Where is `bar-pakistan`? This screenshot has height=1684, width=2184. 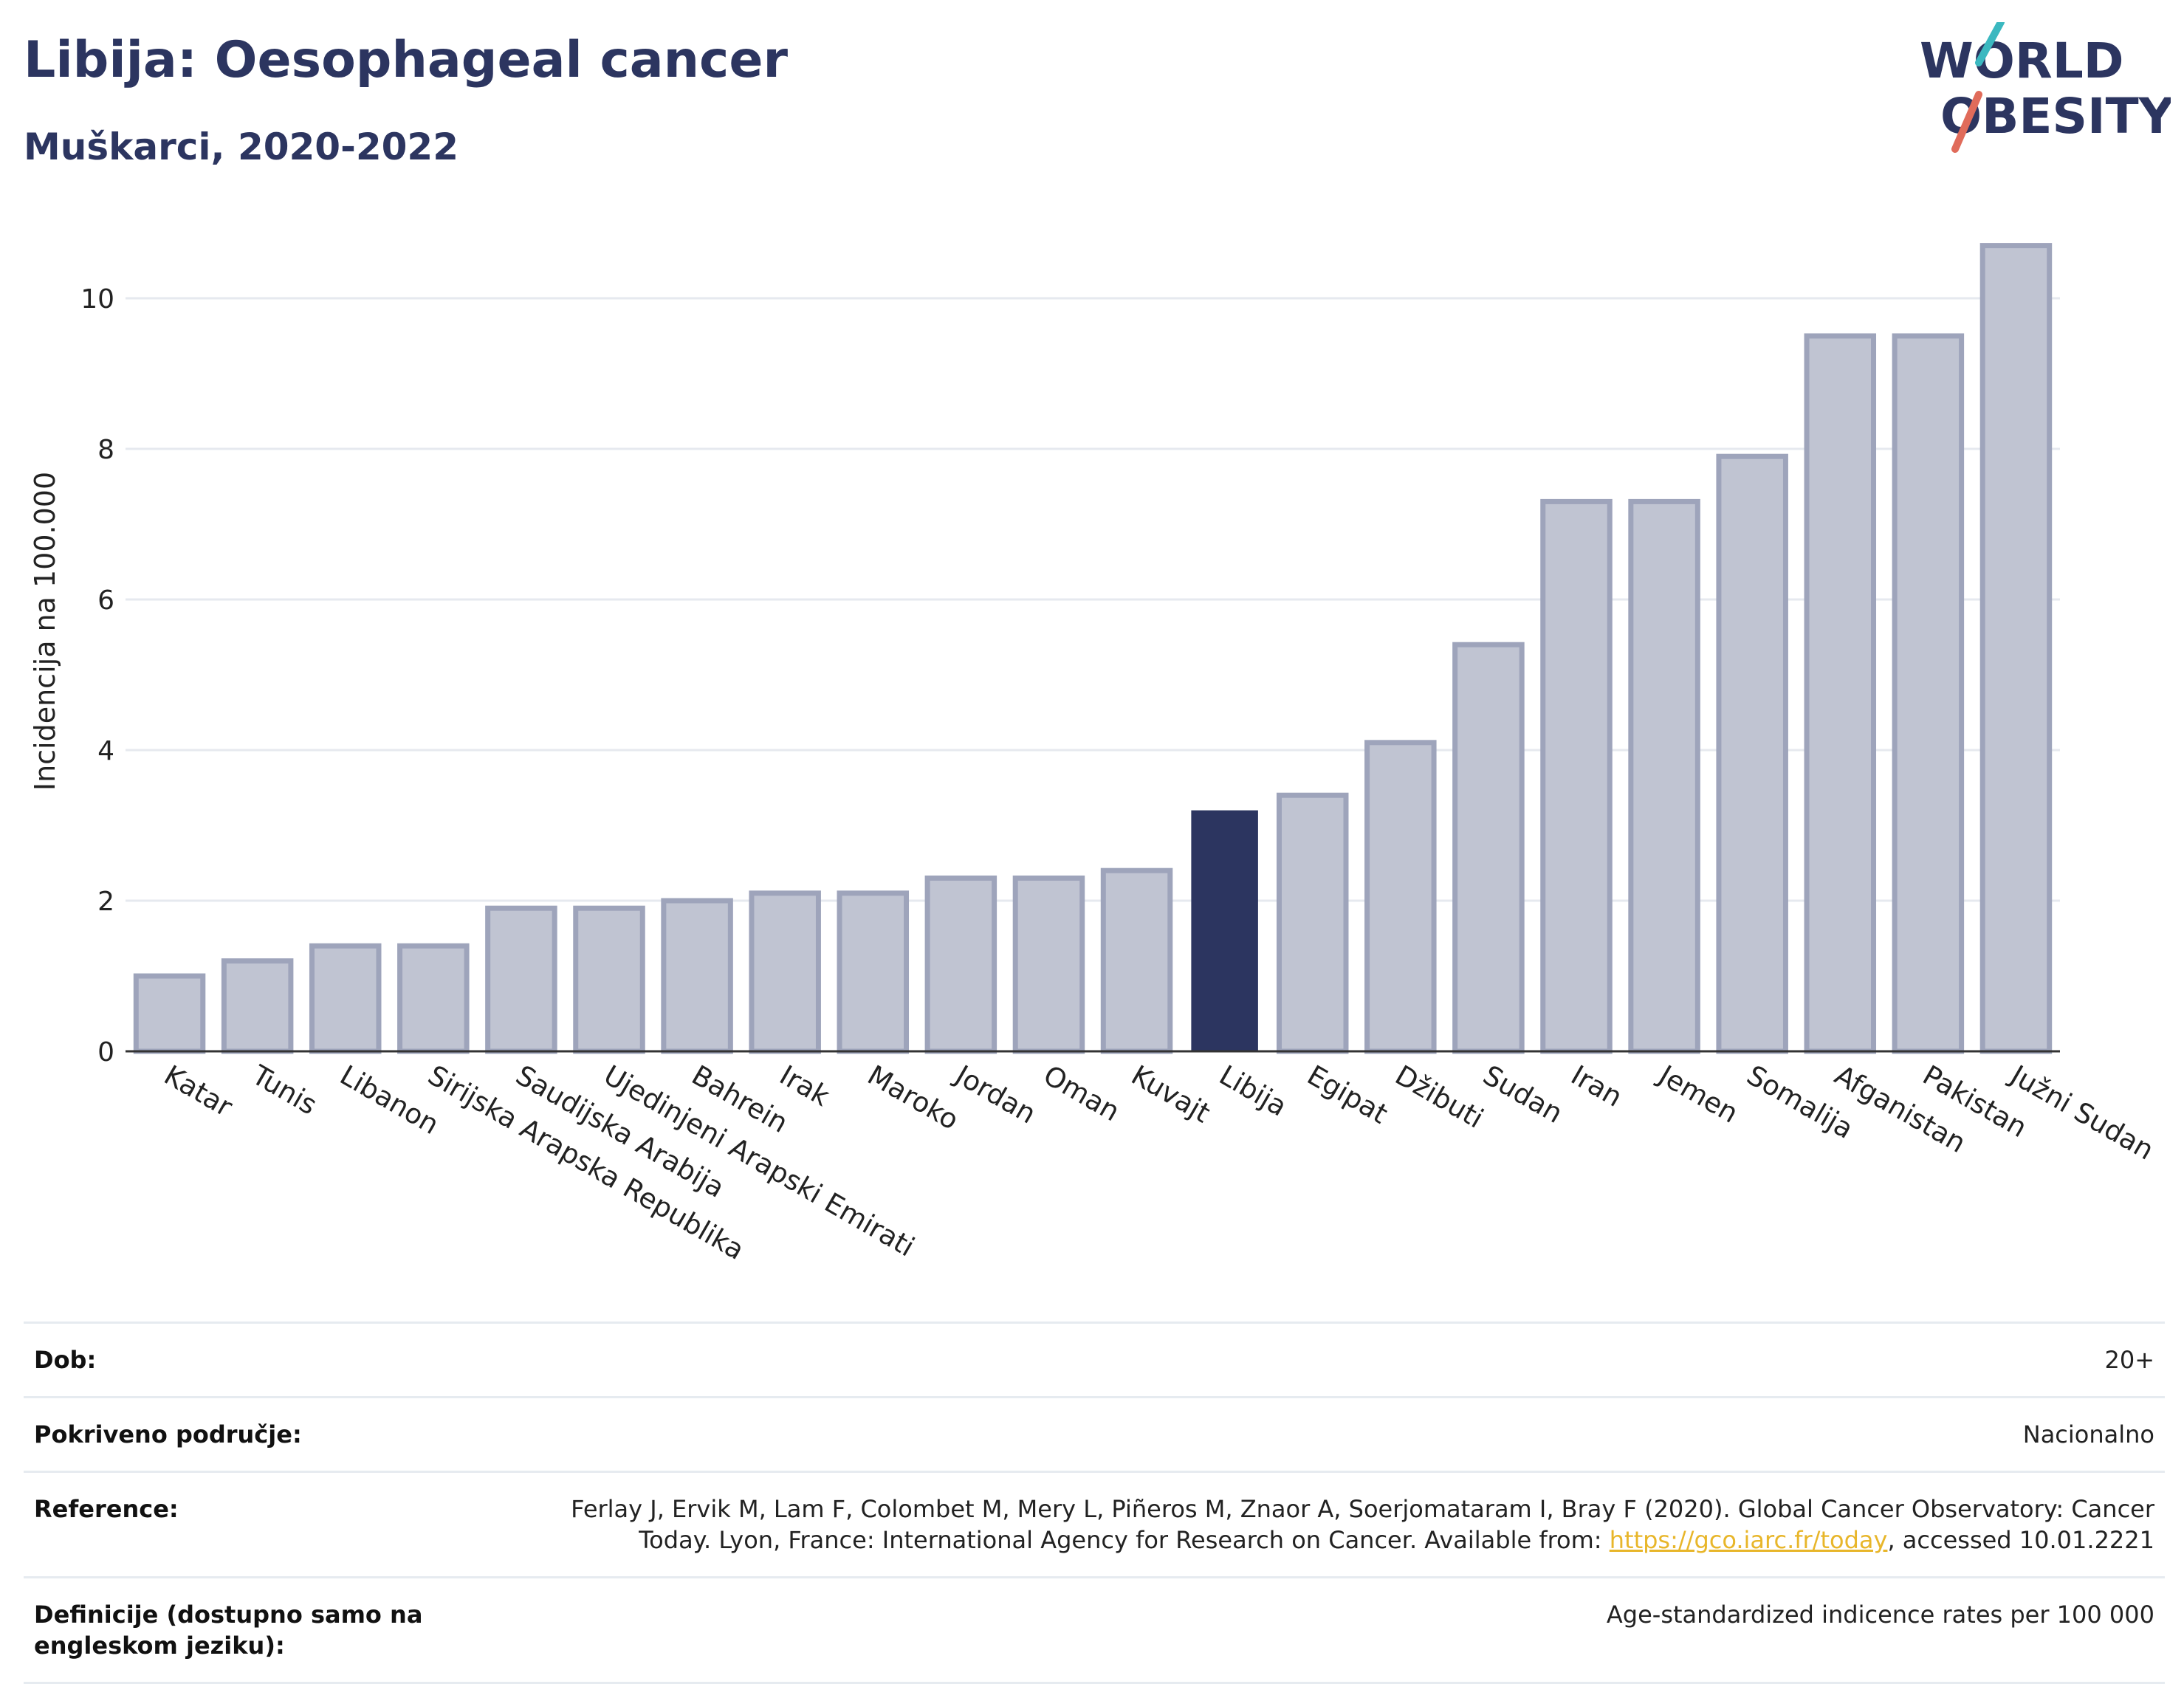
bar-pakistan is located at coordinates (1929, 693).